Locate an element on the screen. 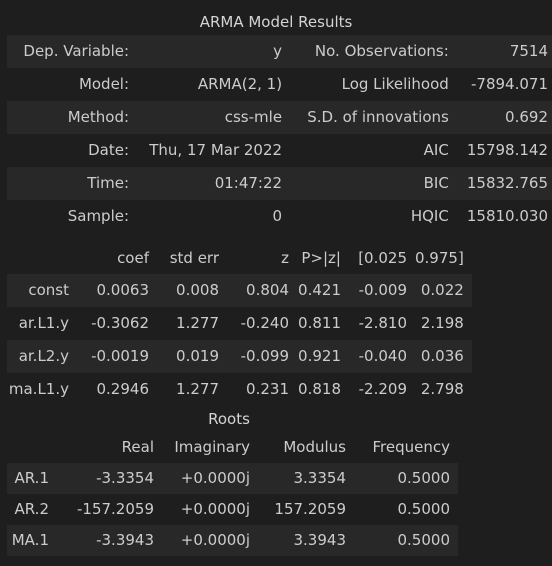 The image size is (552, 566). term-name: ma.L1.y is located at coordinates (38, 389).